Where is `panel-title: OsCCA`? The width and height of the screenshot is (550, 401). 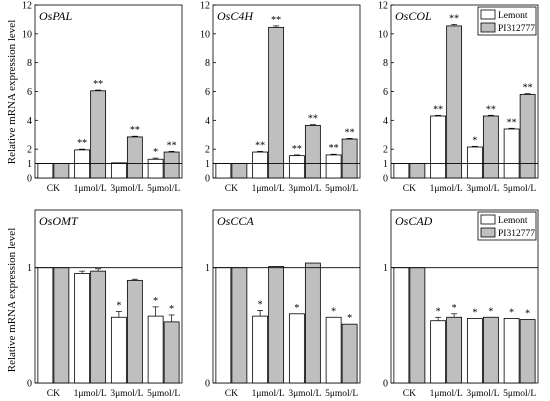
panel-title: OsCCA is located at coordinates (235, 221).